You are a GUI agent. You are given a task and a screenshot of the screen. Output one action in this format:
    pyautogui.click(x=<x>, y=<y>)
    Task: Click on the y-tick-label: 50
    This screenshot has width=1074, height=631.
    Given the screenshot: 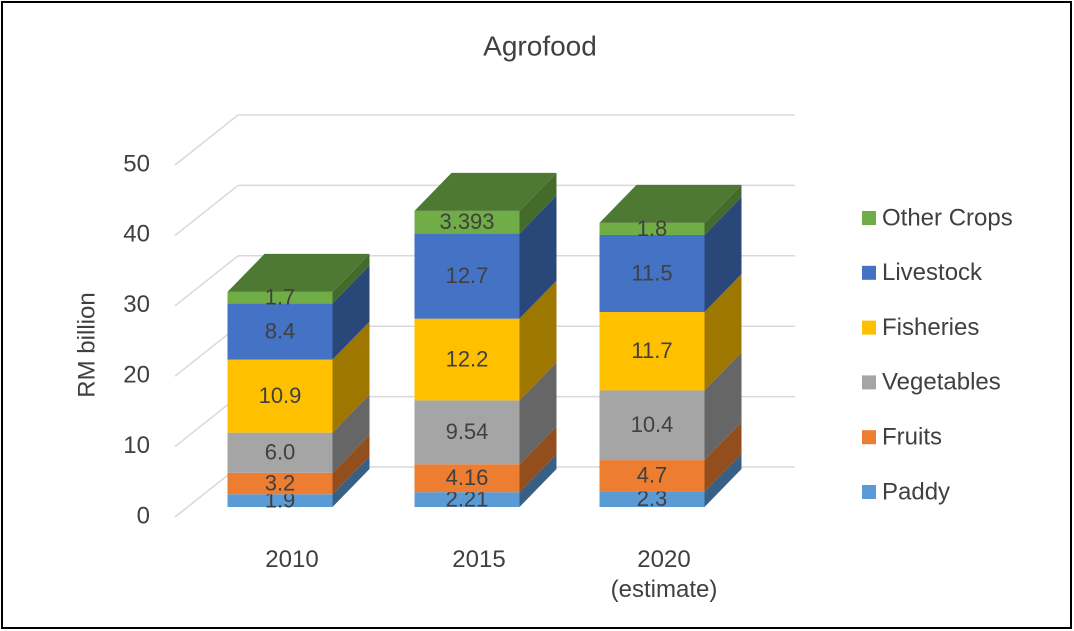 What is the action you would take?
    pyautogui.click(x=136, y=163)
    